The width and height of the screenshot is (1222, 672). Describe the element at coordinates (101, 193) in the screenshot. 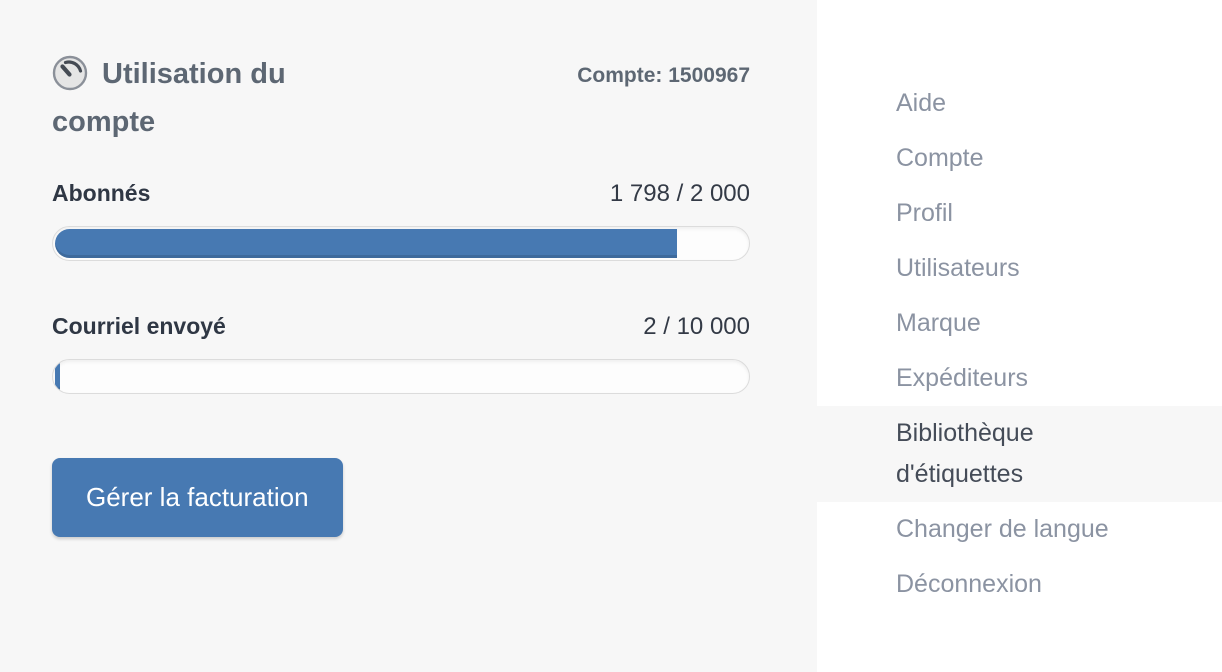

I see `subscribers-meter-label: Abonnés` at that location.